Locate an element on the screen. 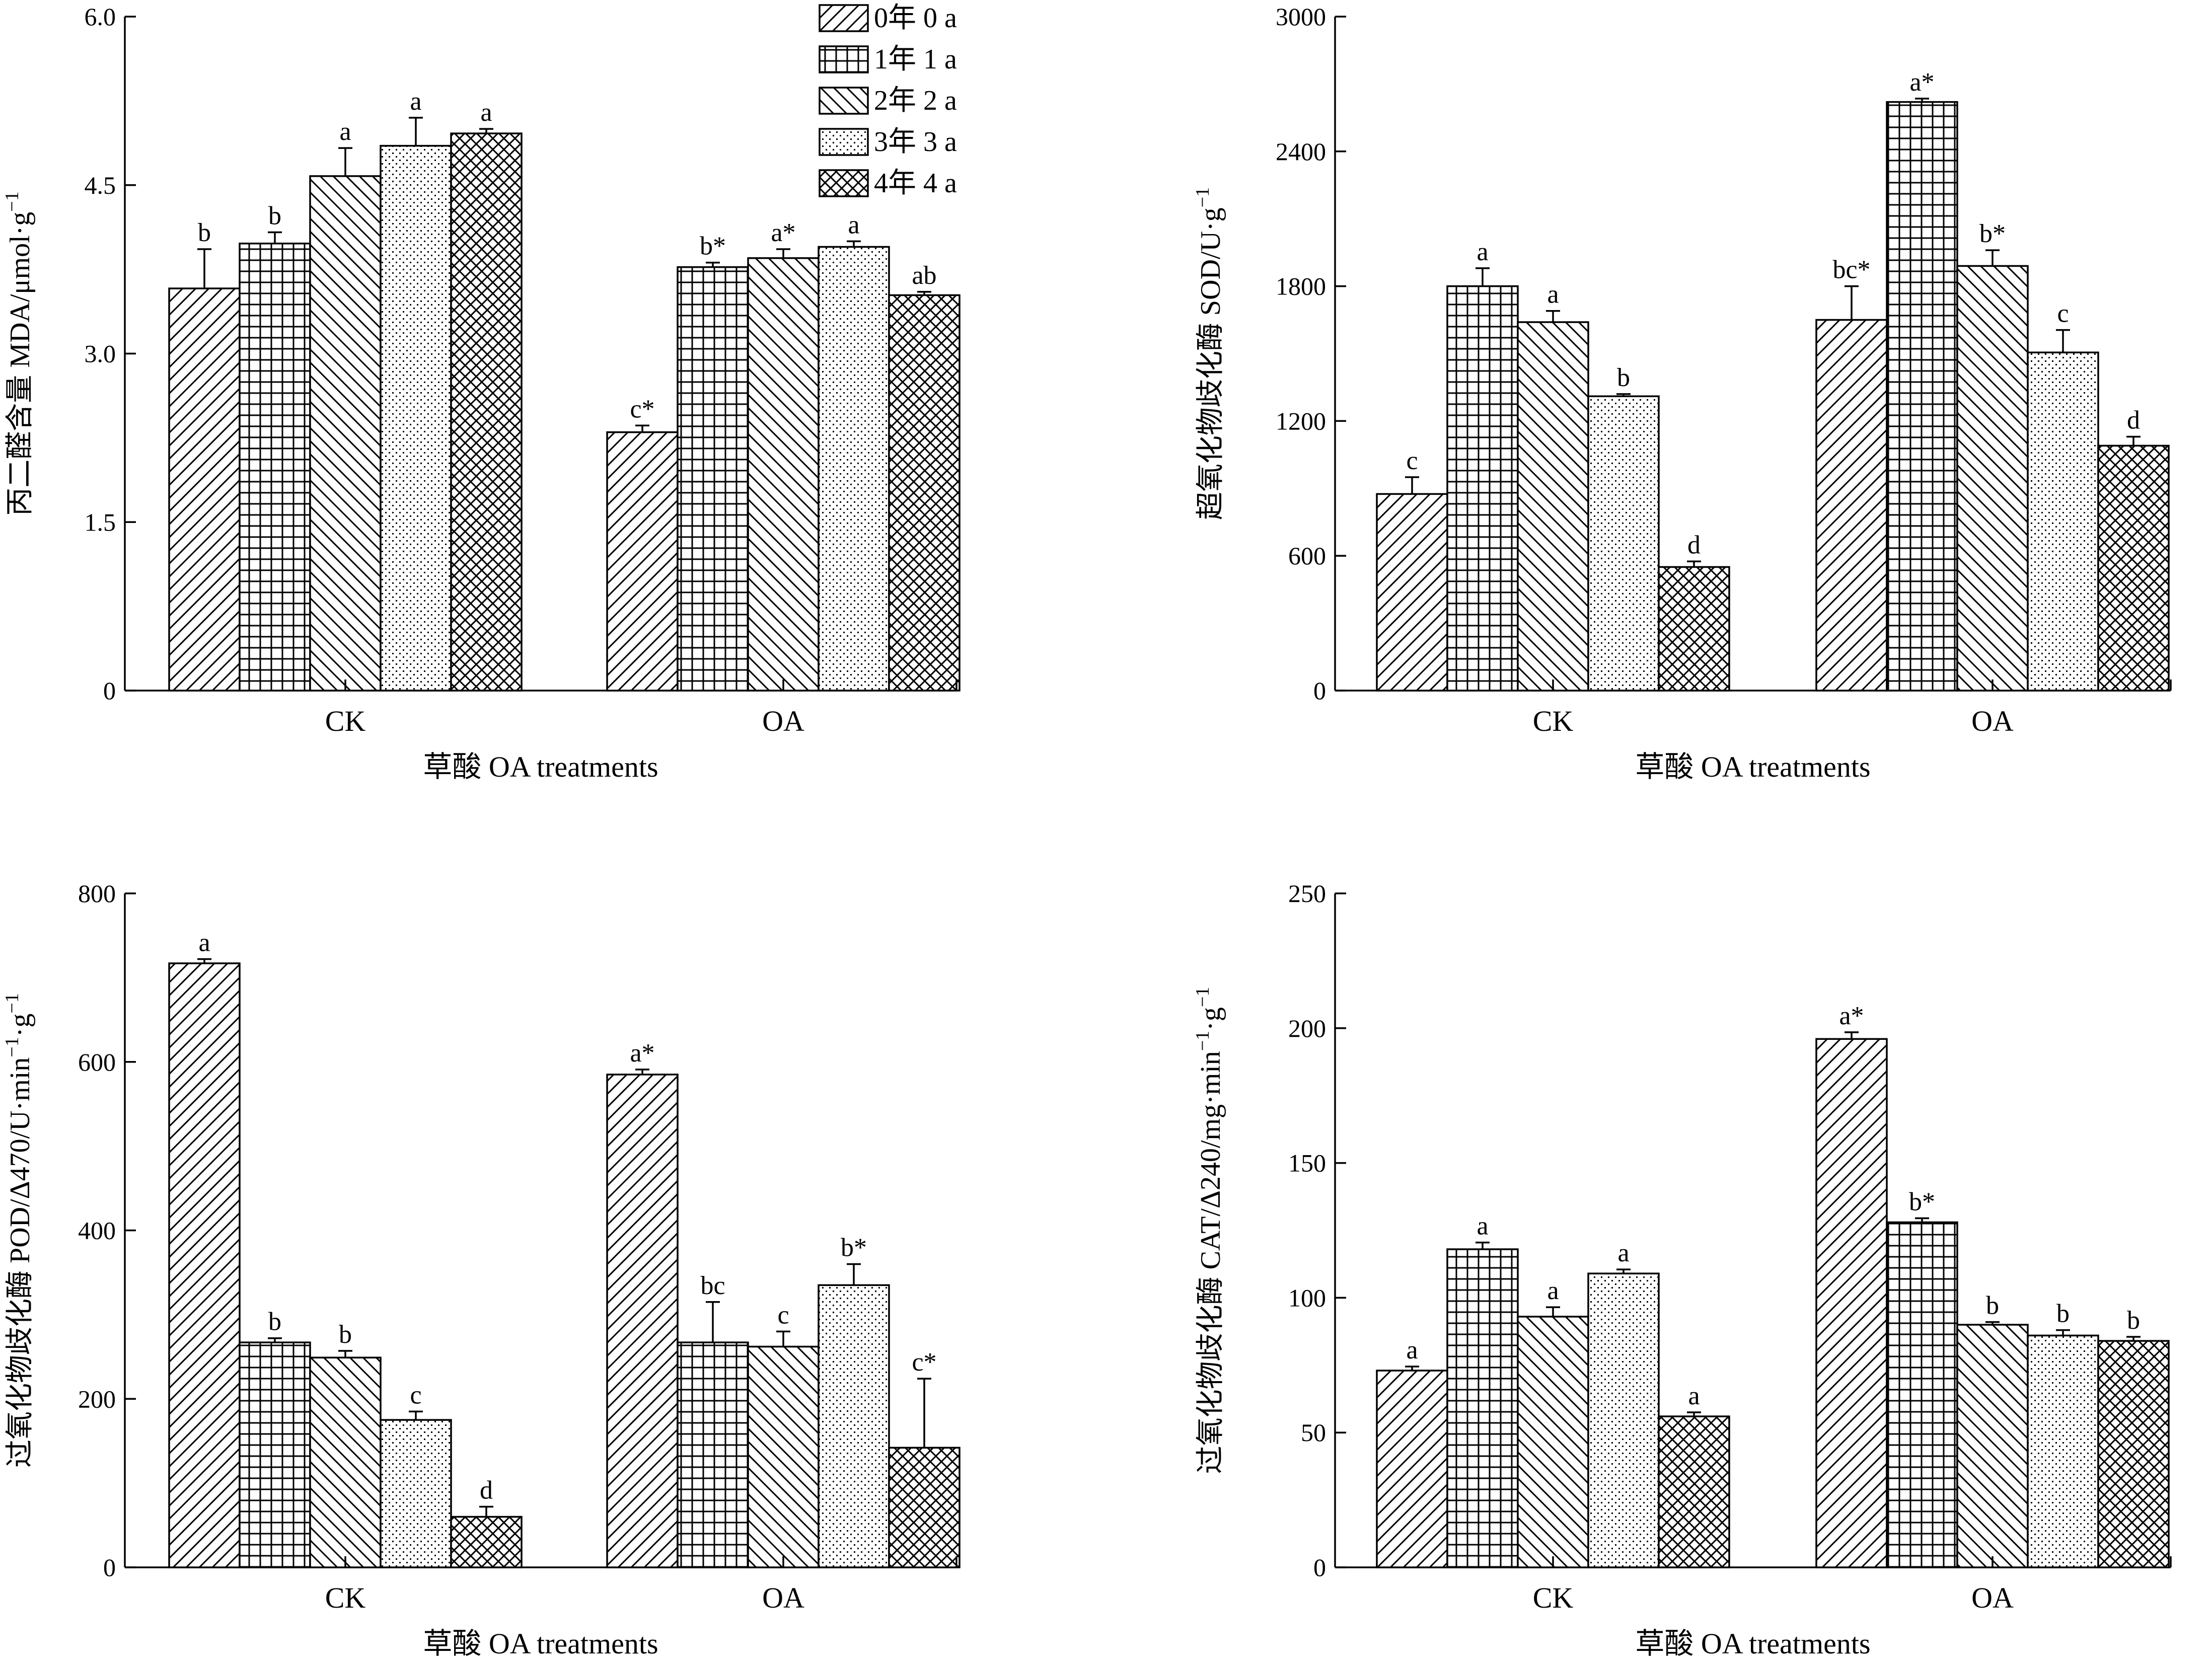  y-tick-label: 250 is located at coordinates (1307, 893).